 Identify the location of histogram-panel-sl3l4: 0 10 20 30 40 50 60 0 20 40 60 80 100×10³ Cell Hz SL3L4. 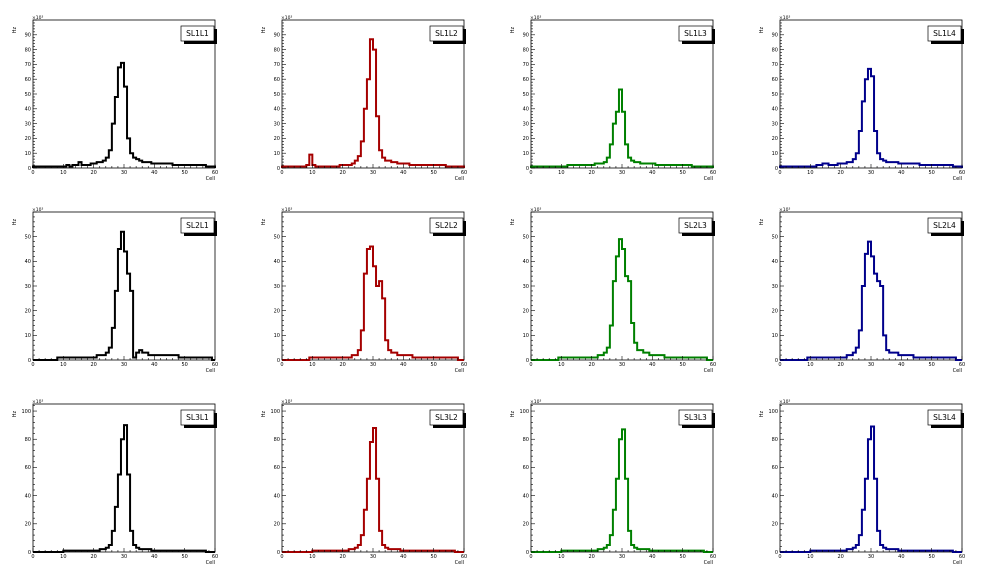
(862, 482).